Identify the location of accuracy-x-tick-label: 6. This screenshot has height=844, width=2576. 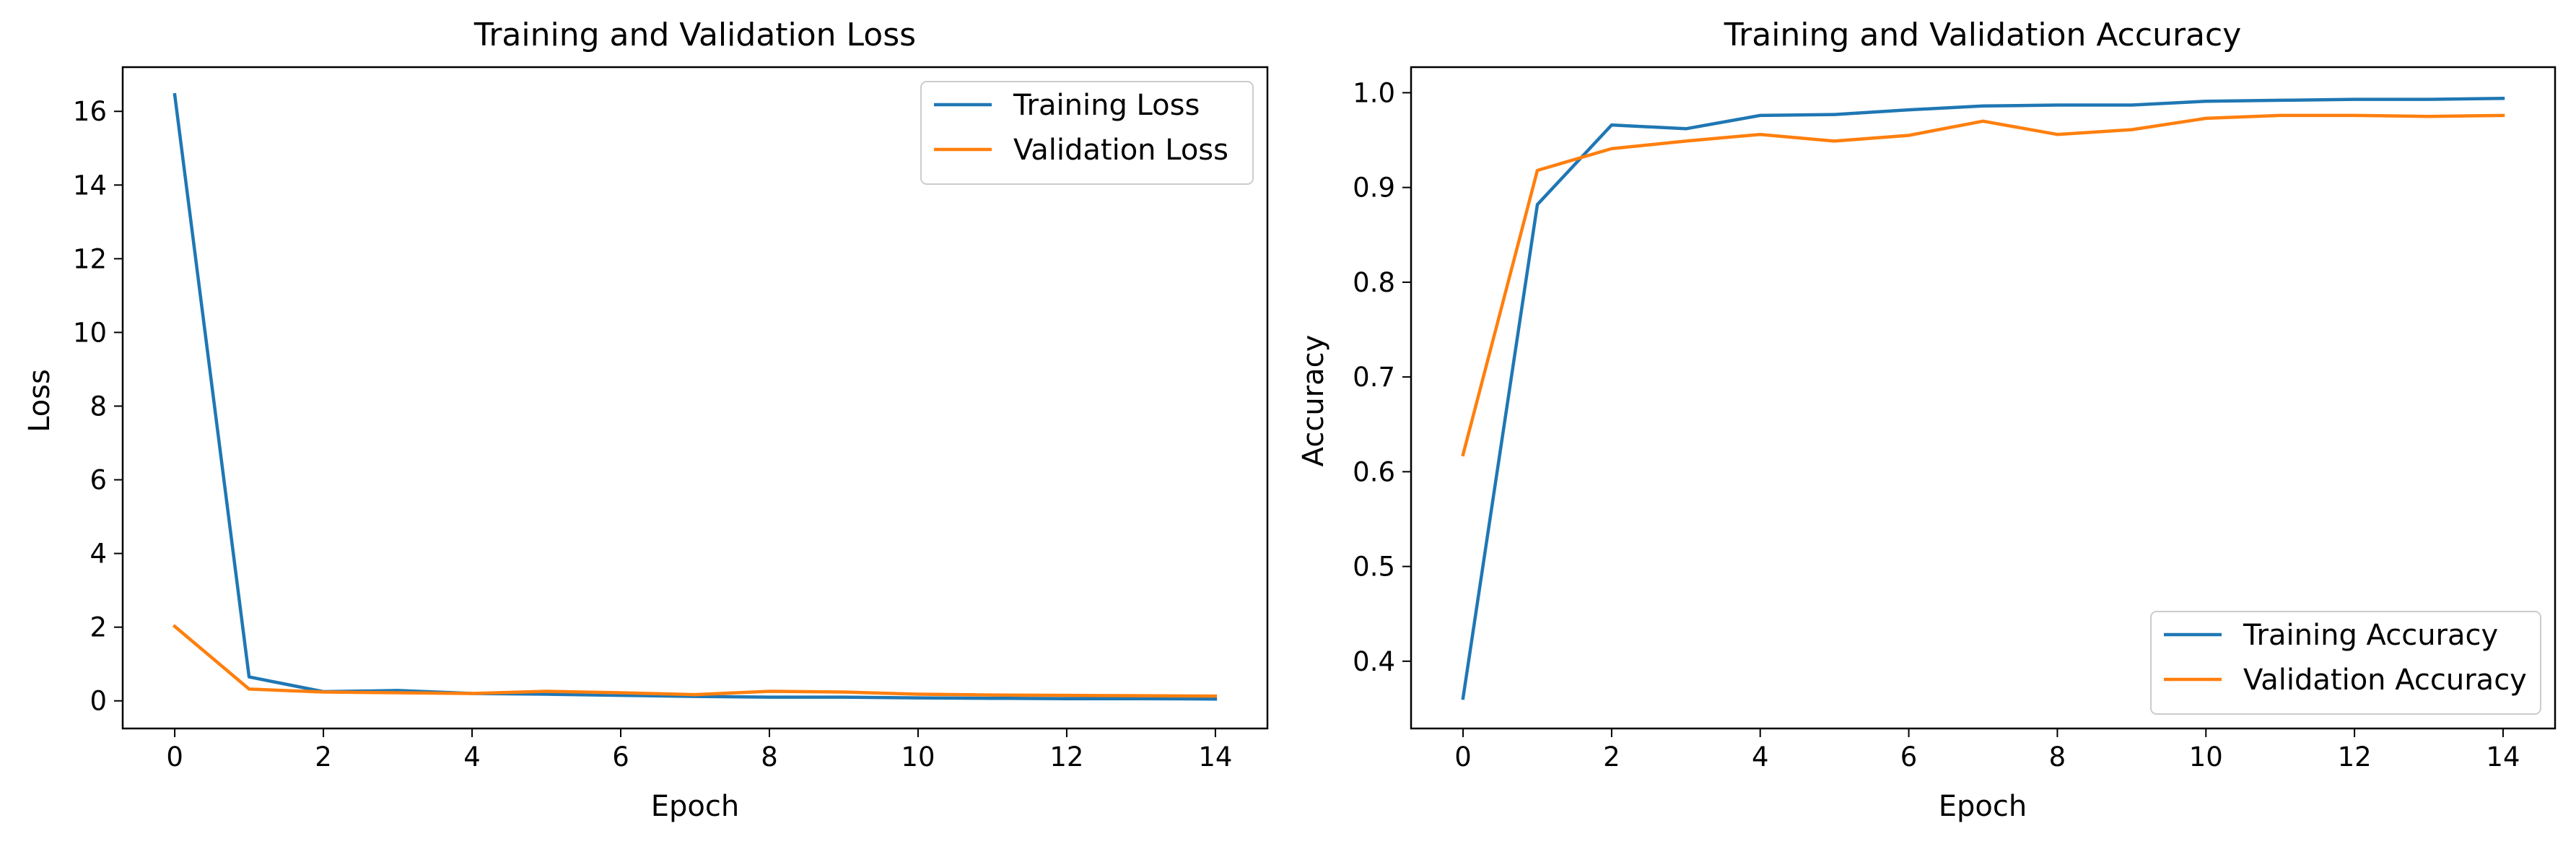
(1909, 757).